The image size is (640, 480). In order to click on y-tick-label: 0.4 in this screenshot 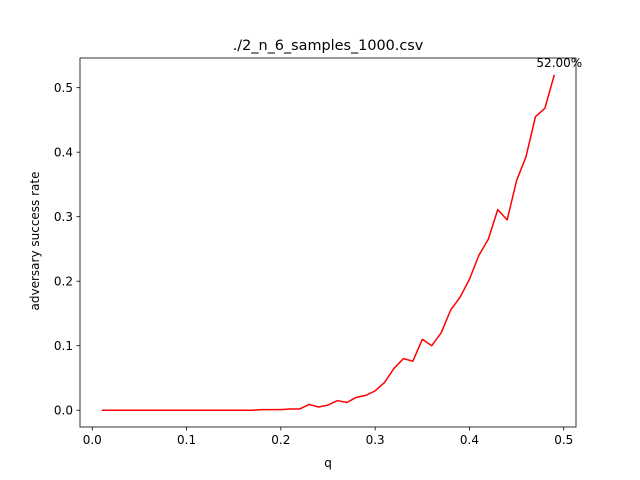, I will do `click(63, 152)`.